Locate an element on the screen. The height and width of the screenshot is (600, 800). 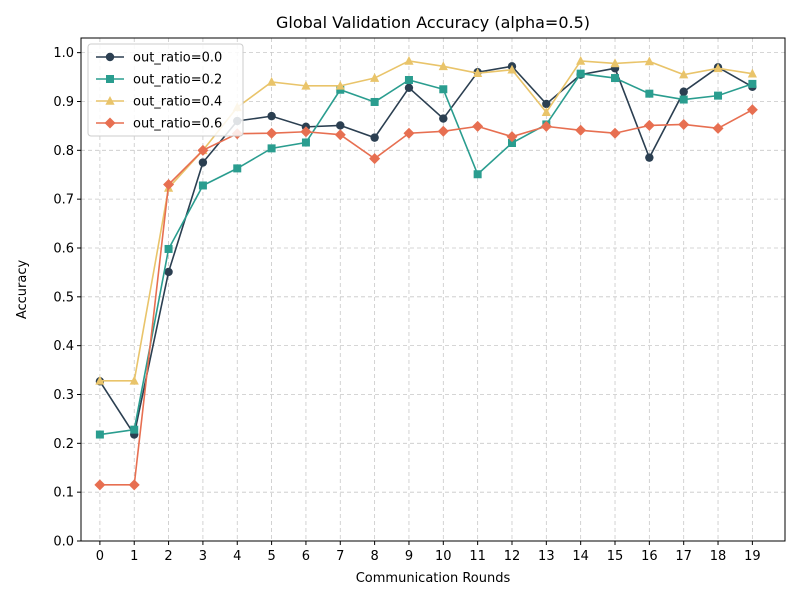
legend-item: out_ratio=0.0 is located at coordinates (159, 58).